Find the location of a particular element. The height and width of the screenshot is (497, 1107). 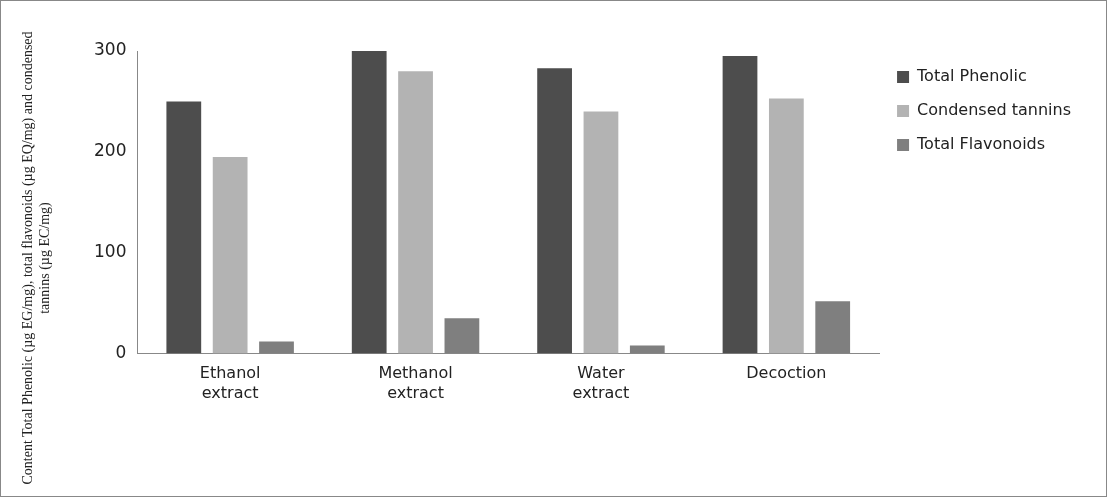

y-tick-label: 0 is located at coordinates (121, 352).